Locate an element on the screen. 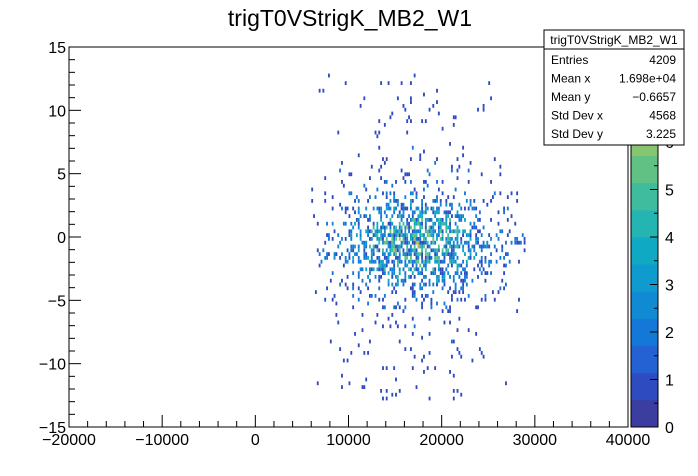  x-tick-label: −10000 is located at coordinates (162, 440).